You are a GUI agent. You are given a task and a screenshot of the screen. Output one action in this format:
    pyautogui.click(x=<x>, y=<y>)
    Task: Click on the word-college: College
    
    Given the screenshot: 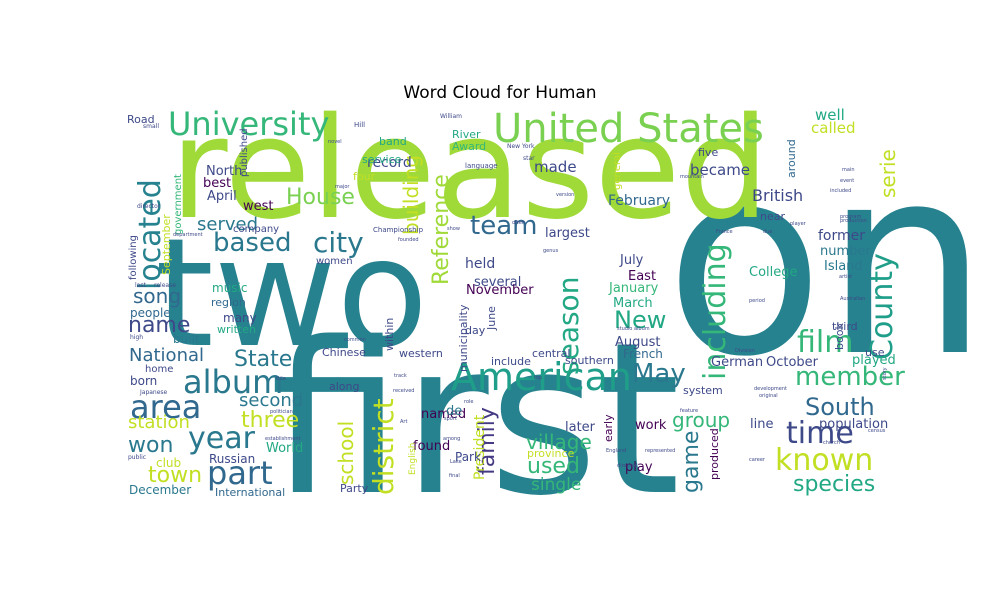 What is the action you would take?
    pyautogui.click(x=773, y=272)
    